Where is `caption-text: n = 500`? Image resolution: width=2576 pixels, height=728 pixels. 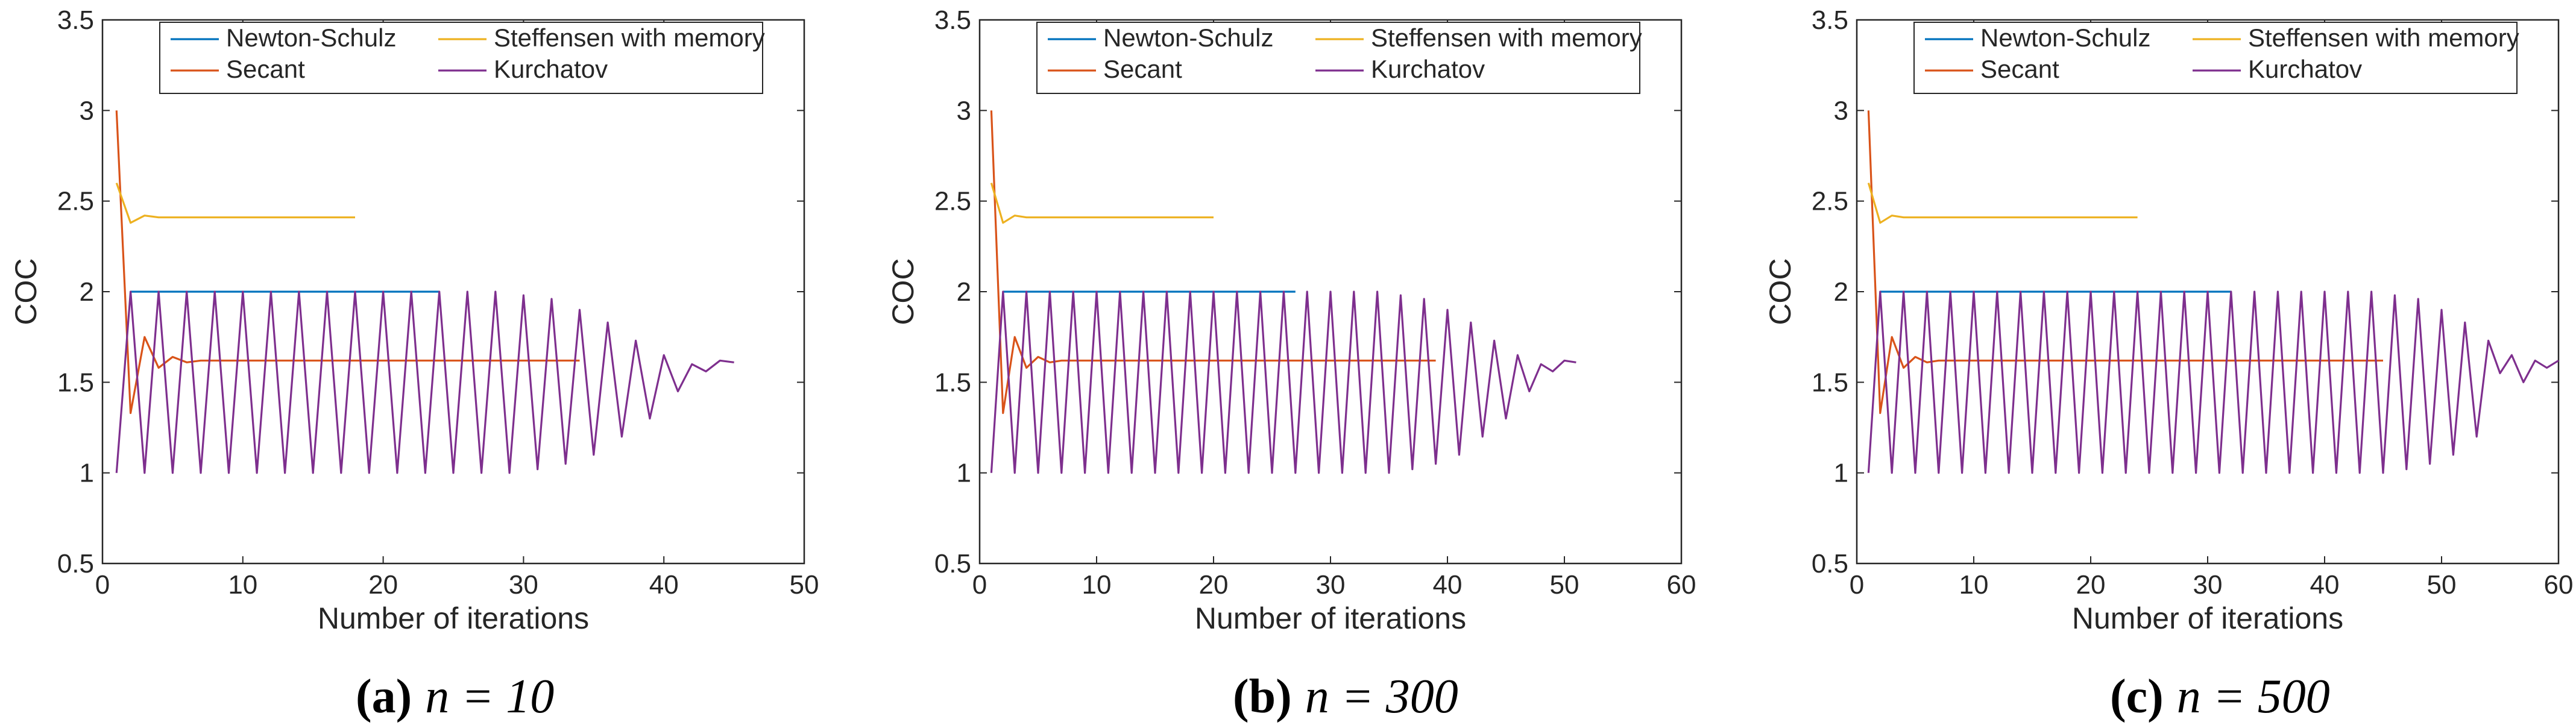 caption-text: n = 500 is located at coordinates (2253, 696).